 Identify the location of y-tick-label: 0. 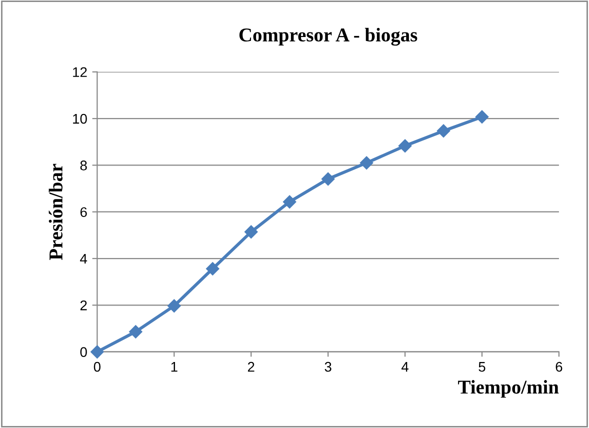
(83, 352).